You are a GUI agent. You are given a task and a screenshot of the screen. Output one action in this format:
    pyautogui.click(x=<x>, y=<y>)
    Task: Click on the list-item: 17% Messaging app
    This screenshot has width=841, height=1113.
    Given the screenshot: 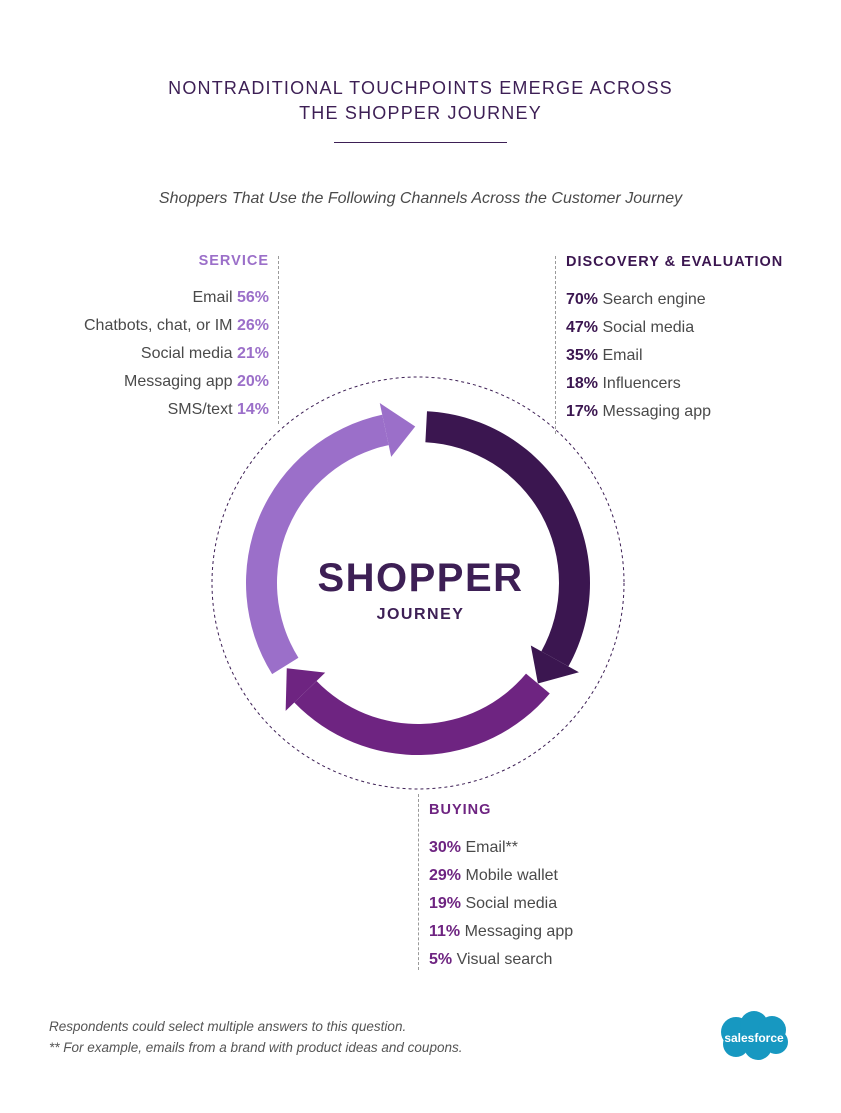 What is the action you would take?
    pyautogui.click(x=638, y=411)
    